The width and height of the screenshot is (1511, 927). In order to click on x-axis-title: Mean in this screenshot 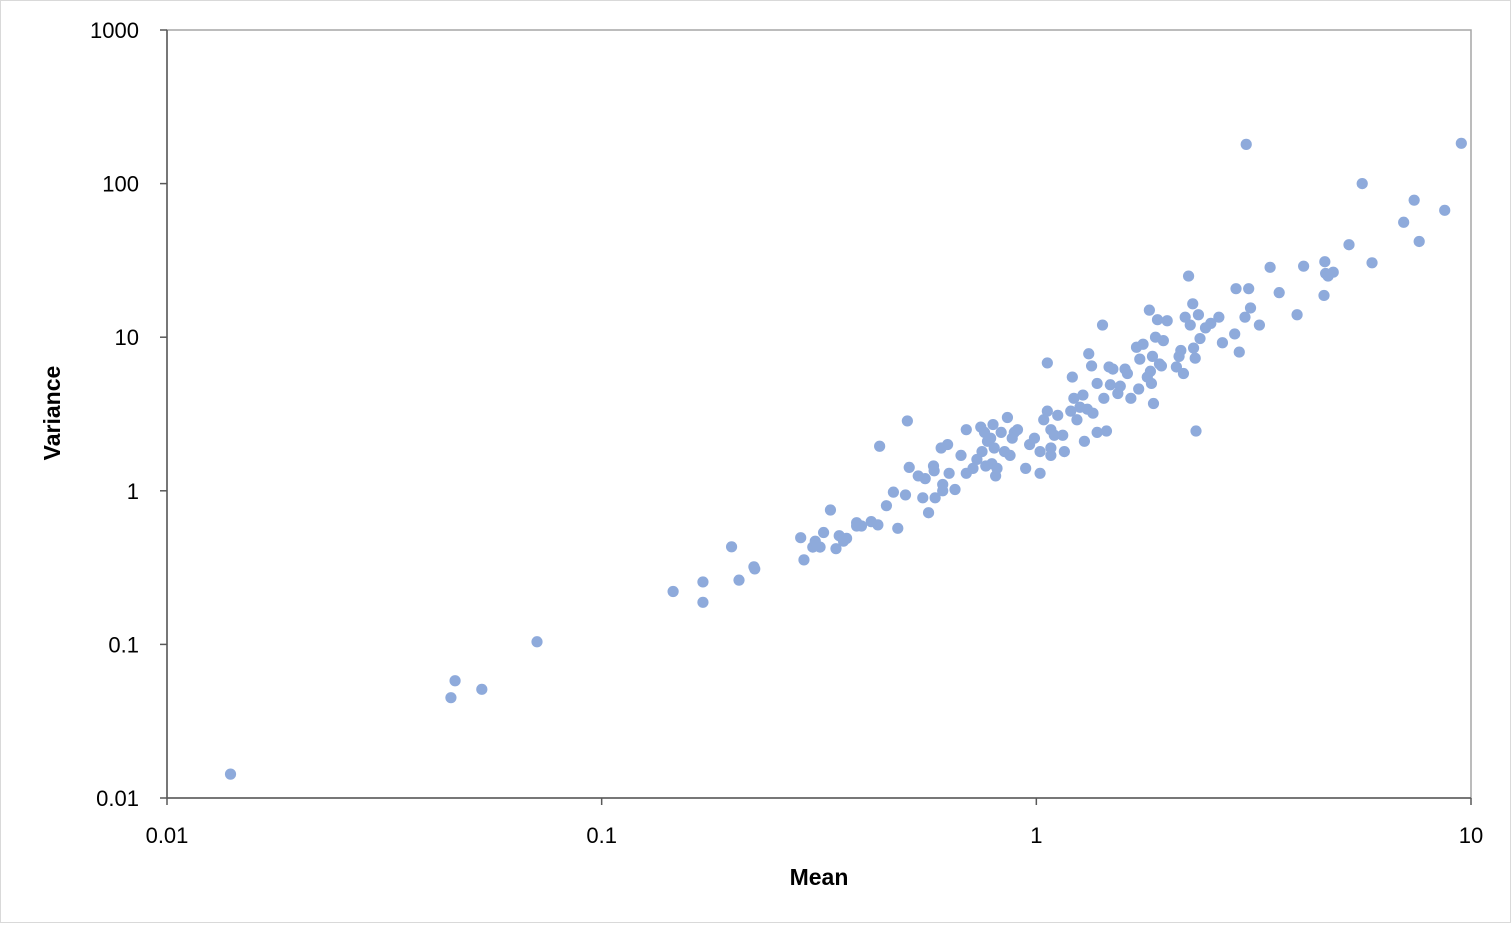, I will do `click(819, 877)`.